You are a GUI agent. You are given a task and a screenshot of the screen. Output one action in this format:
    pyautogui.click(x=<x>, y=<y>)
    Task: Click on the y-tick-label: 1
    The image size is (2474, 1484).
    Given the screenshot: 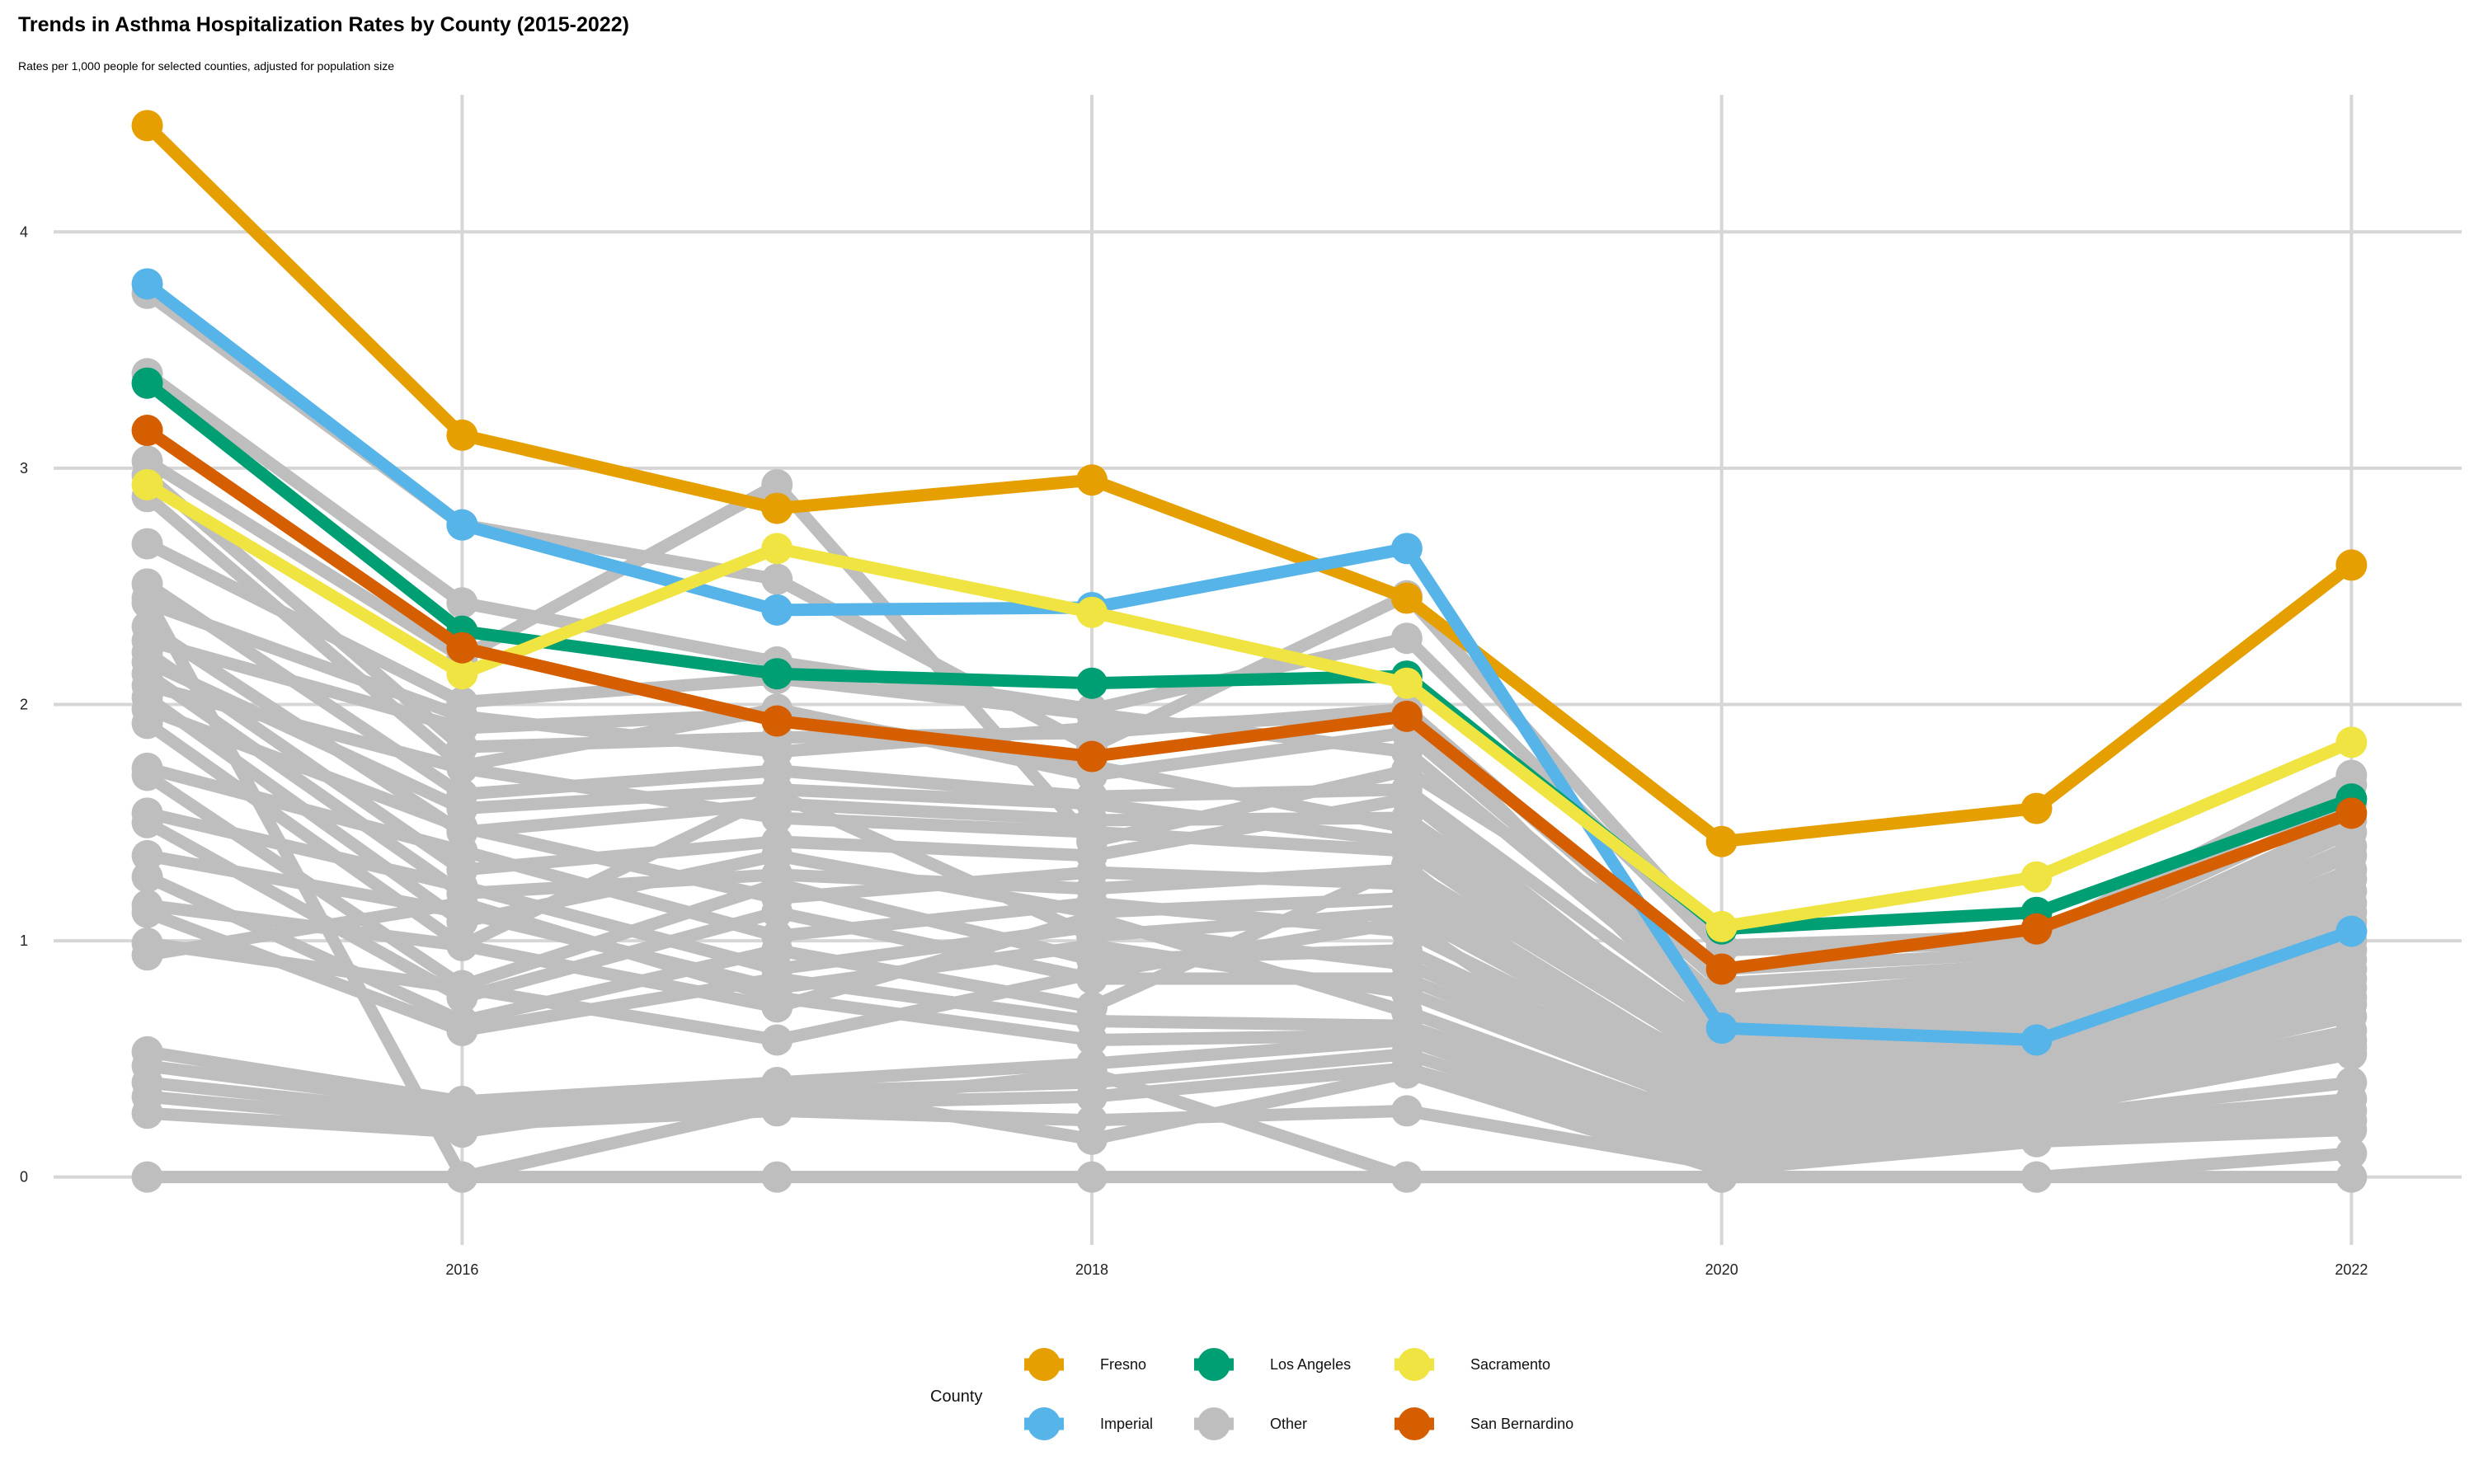 What is the action you would take?
    pyautogui.click(x=24, y=940)
    